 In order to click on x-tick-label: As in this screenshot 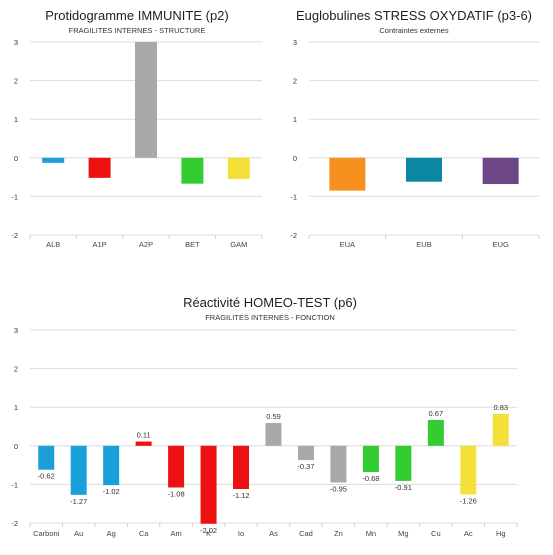, I will do `click(273, 533)`.